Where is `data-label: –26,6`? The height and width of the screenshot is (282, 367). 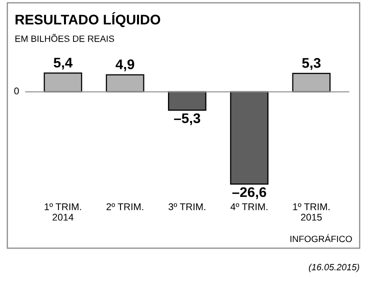 data-label: –26,6 is located at coordinates (249, 193).